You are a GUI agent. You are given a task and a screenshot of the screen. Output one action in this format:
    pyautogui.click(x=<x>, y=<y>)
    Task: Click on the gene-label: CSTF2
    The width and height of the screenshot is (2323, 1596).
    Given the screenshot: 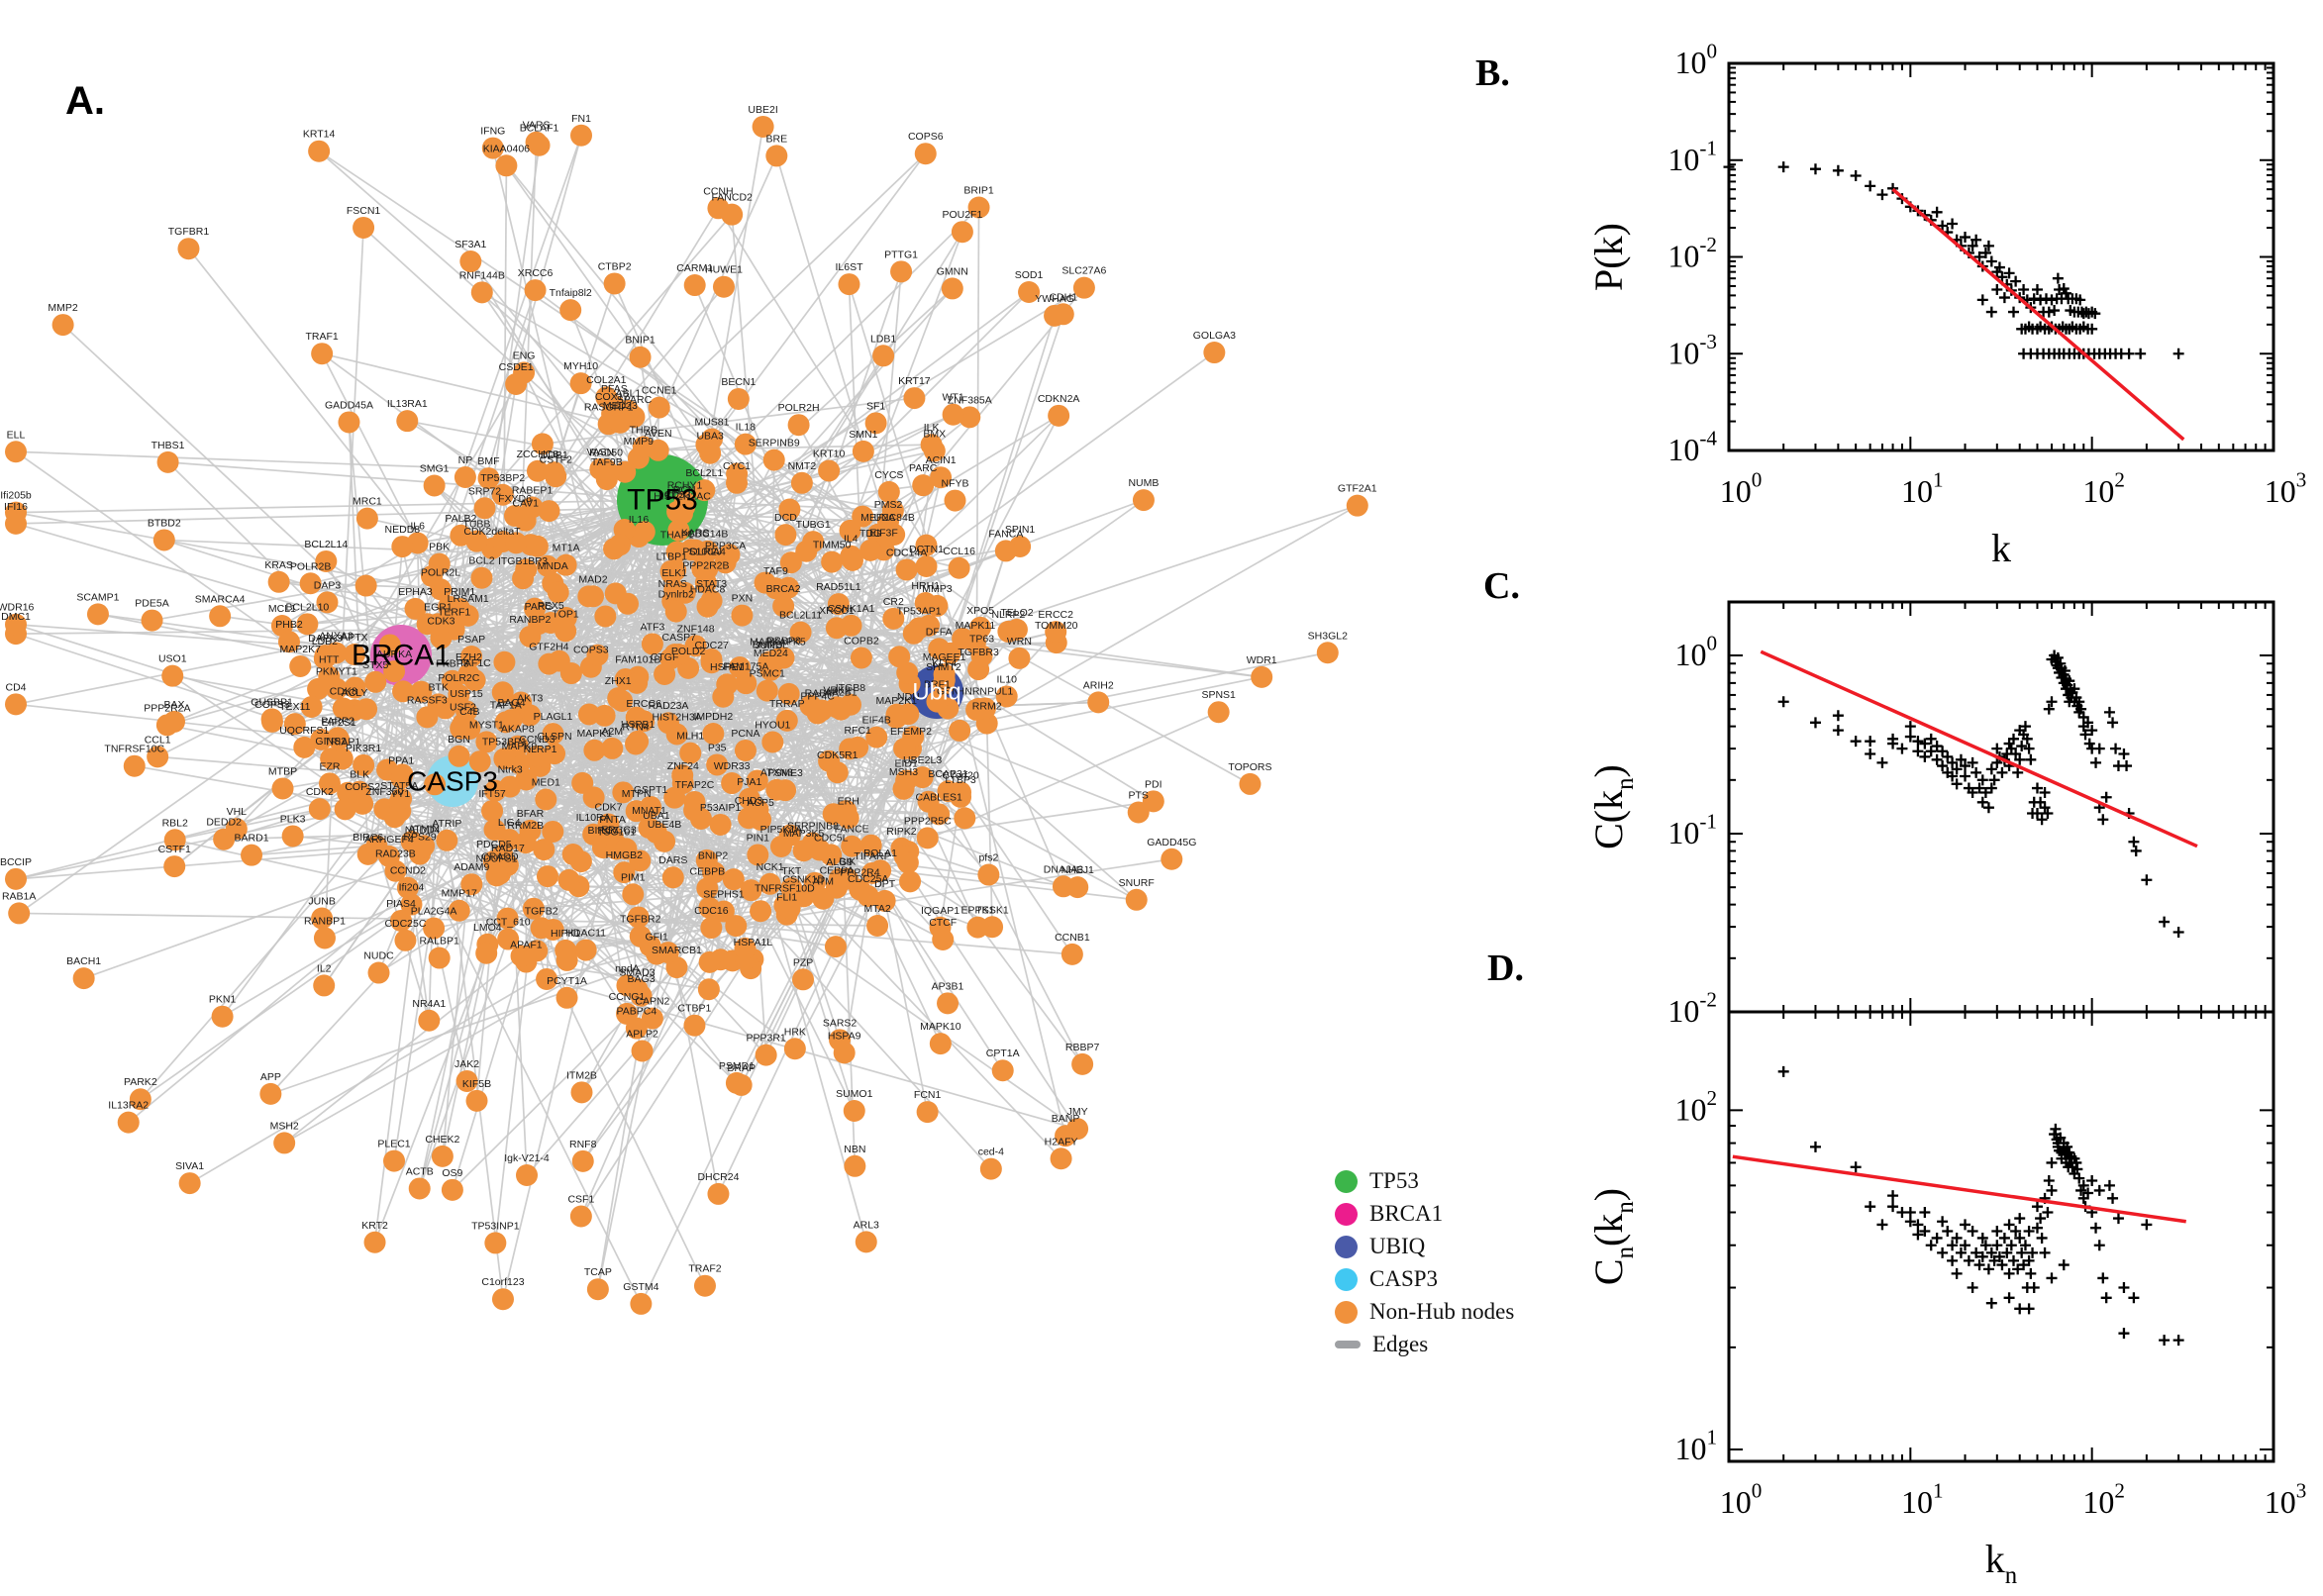 What is the action you would take?
    pyautogui.click(x=556, y=459)
    